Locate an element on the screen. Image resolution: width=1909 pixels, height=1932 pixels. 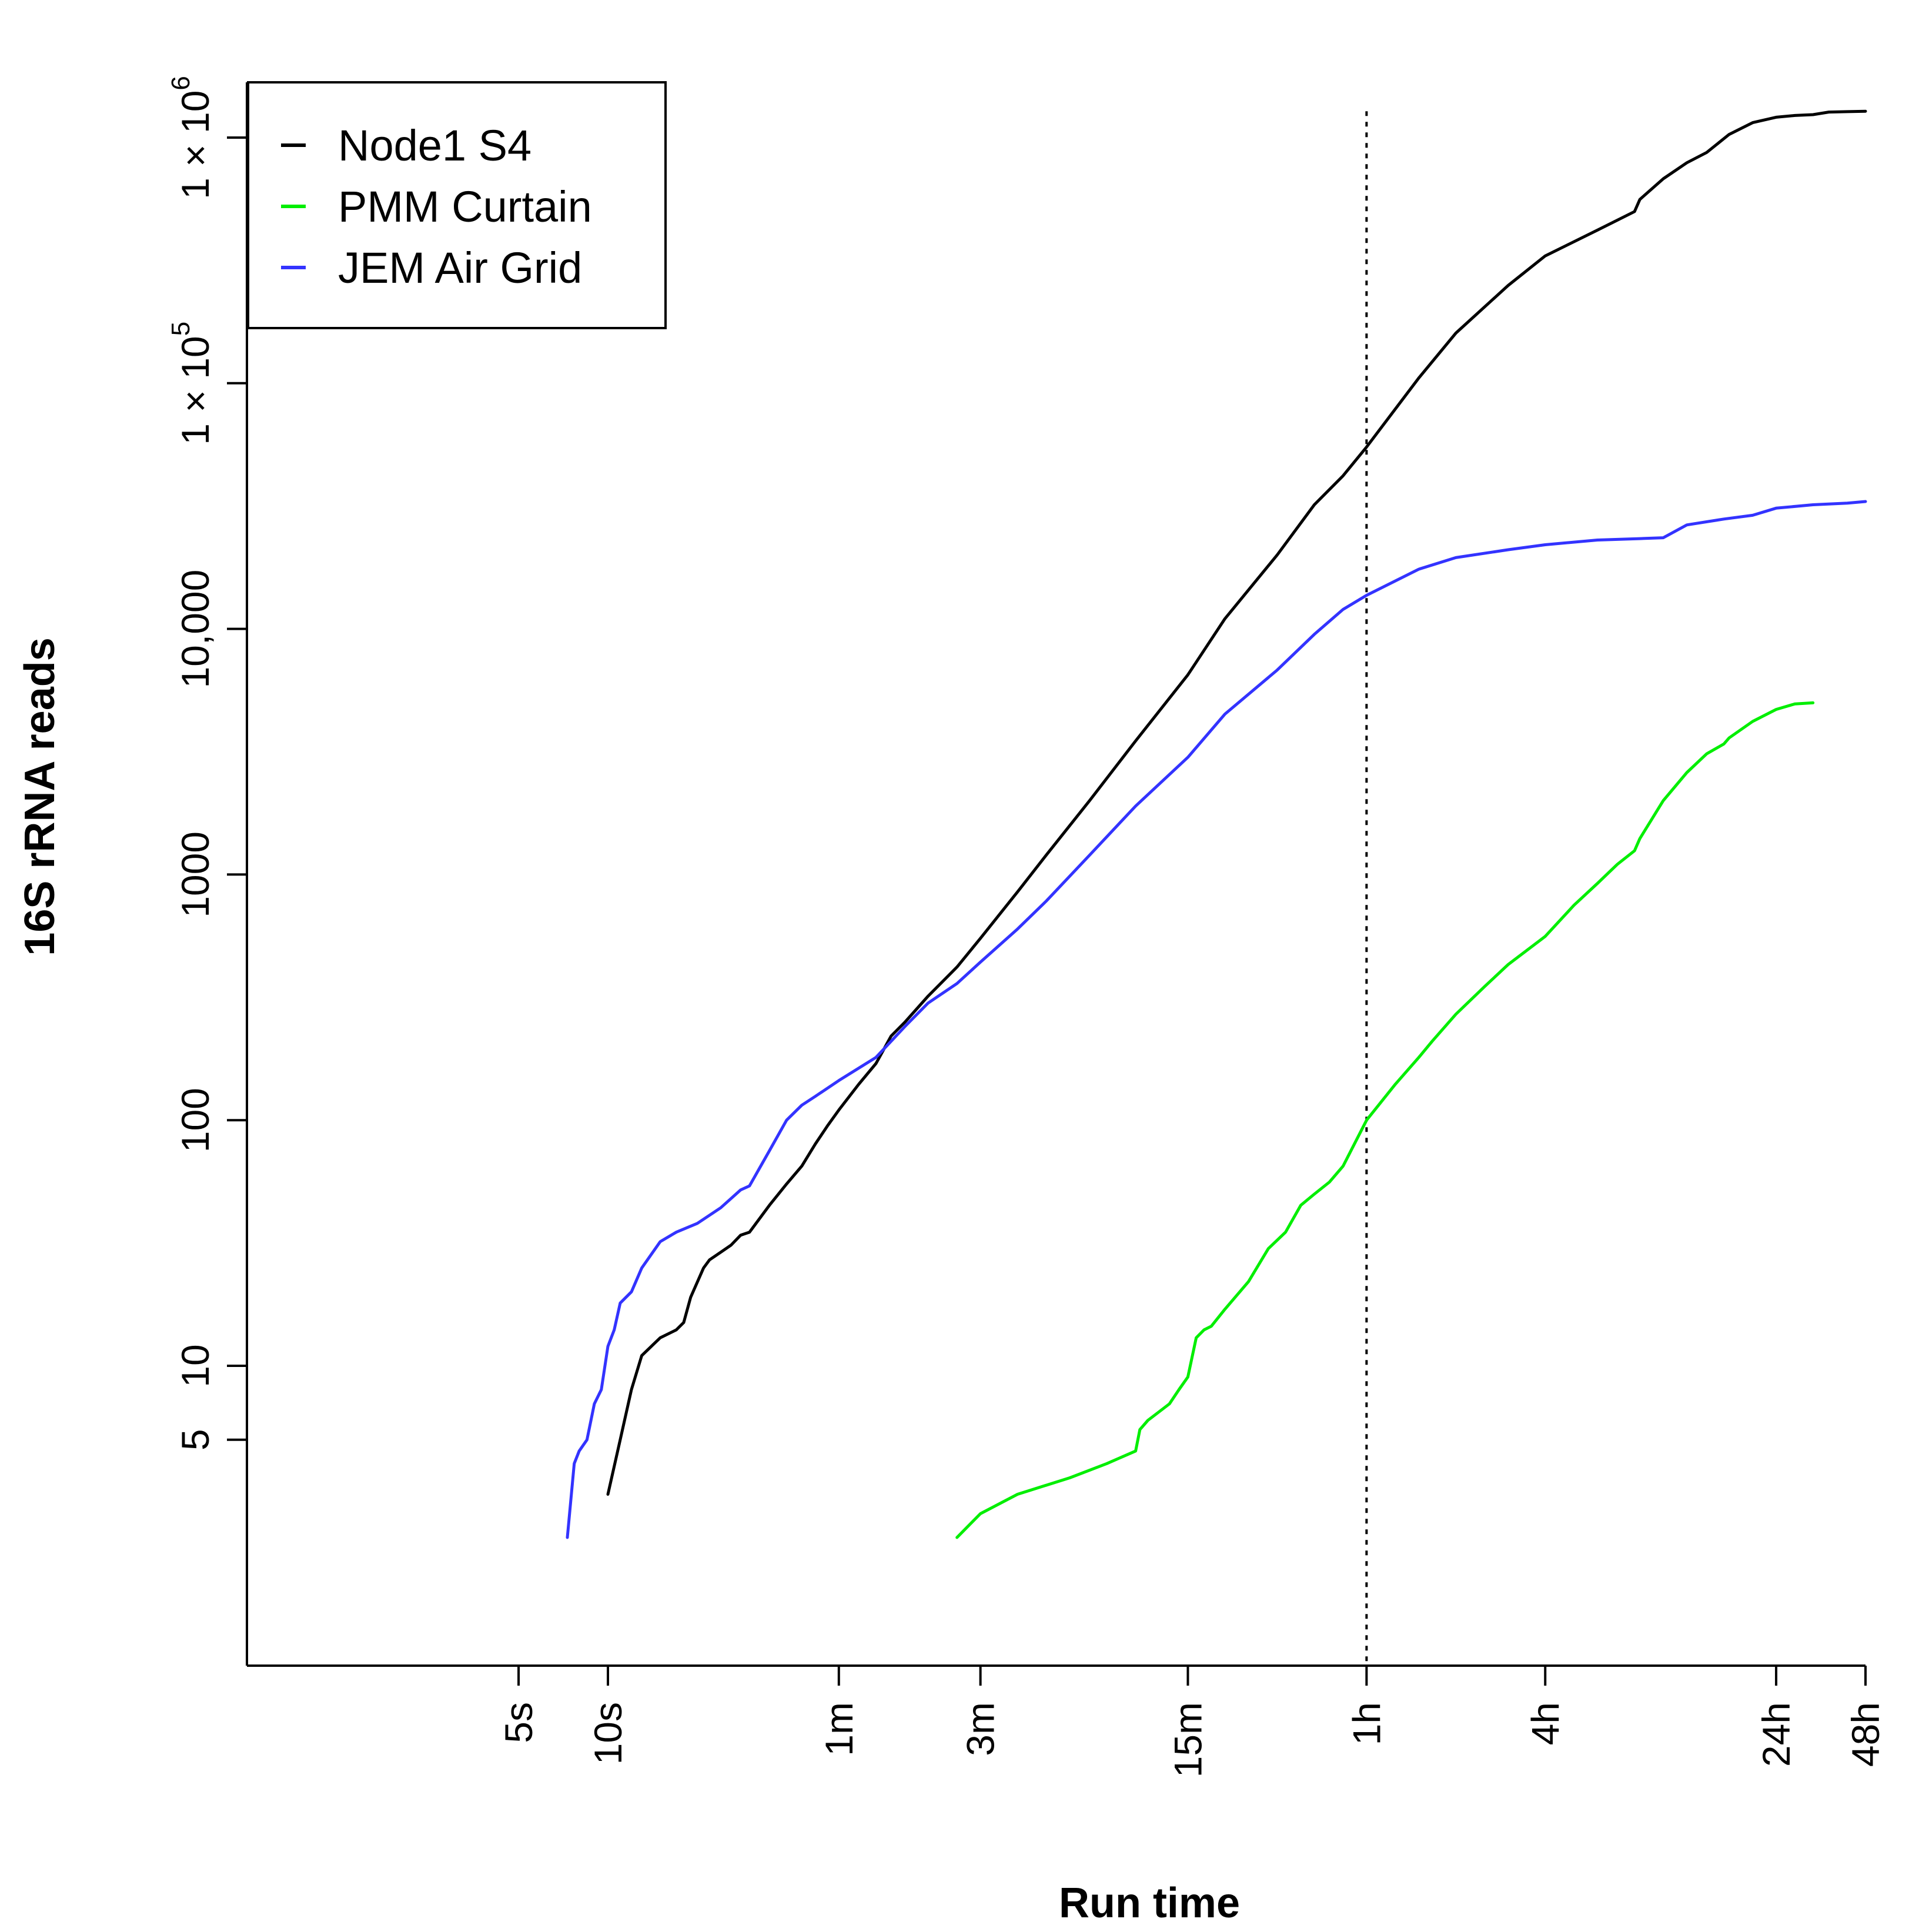
legend-label-pmm: PMM Curtain is located at coordinates (465, 206).